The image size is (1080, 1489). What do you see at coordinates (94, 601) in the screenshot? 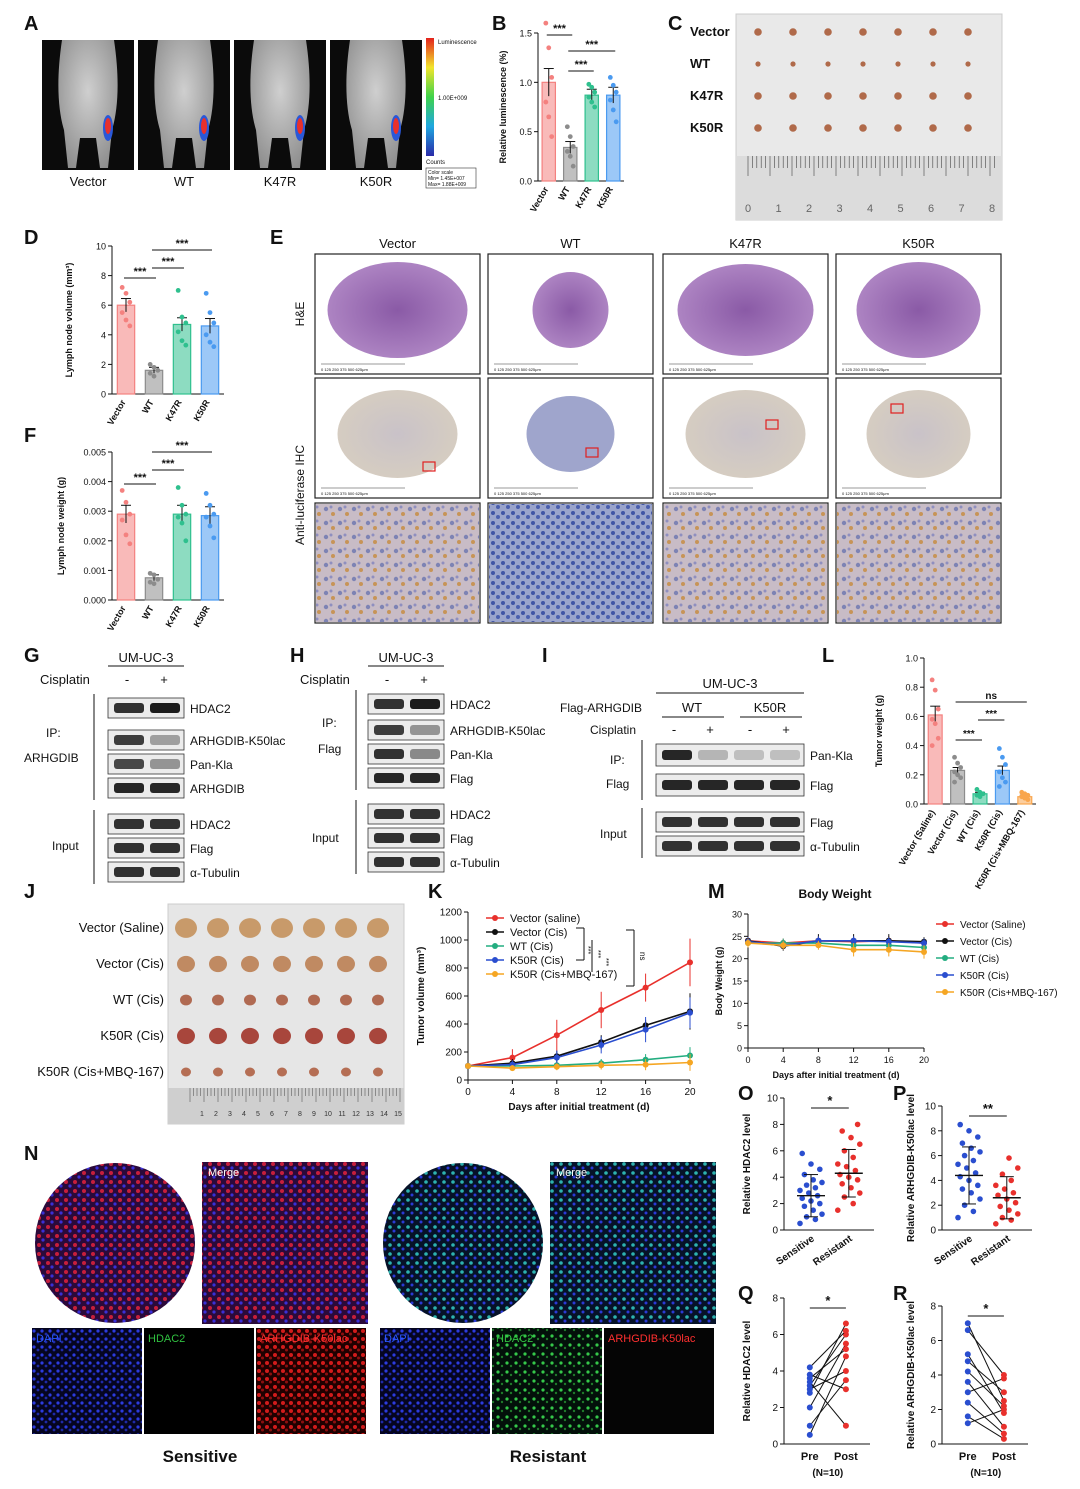
I see `y-tick-label: 0.000` at bounding box center [94, 601].